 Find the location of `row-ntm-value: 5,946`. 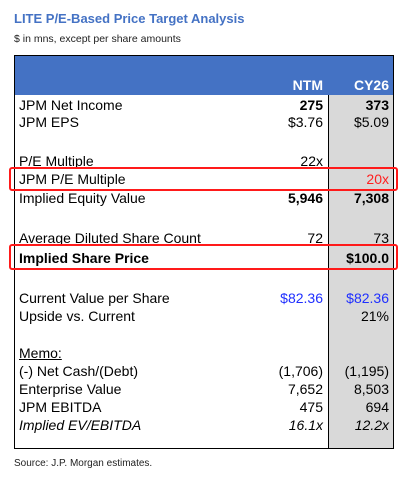

row-ntm-value: 5,946 is located at coordinates (305, 198).